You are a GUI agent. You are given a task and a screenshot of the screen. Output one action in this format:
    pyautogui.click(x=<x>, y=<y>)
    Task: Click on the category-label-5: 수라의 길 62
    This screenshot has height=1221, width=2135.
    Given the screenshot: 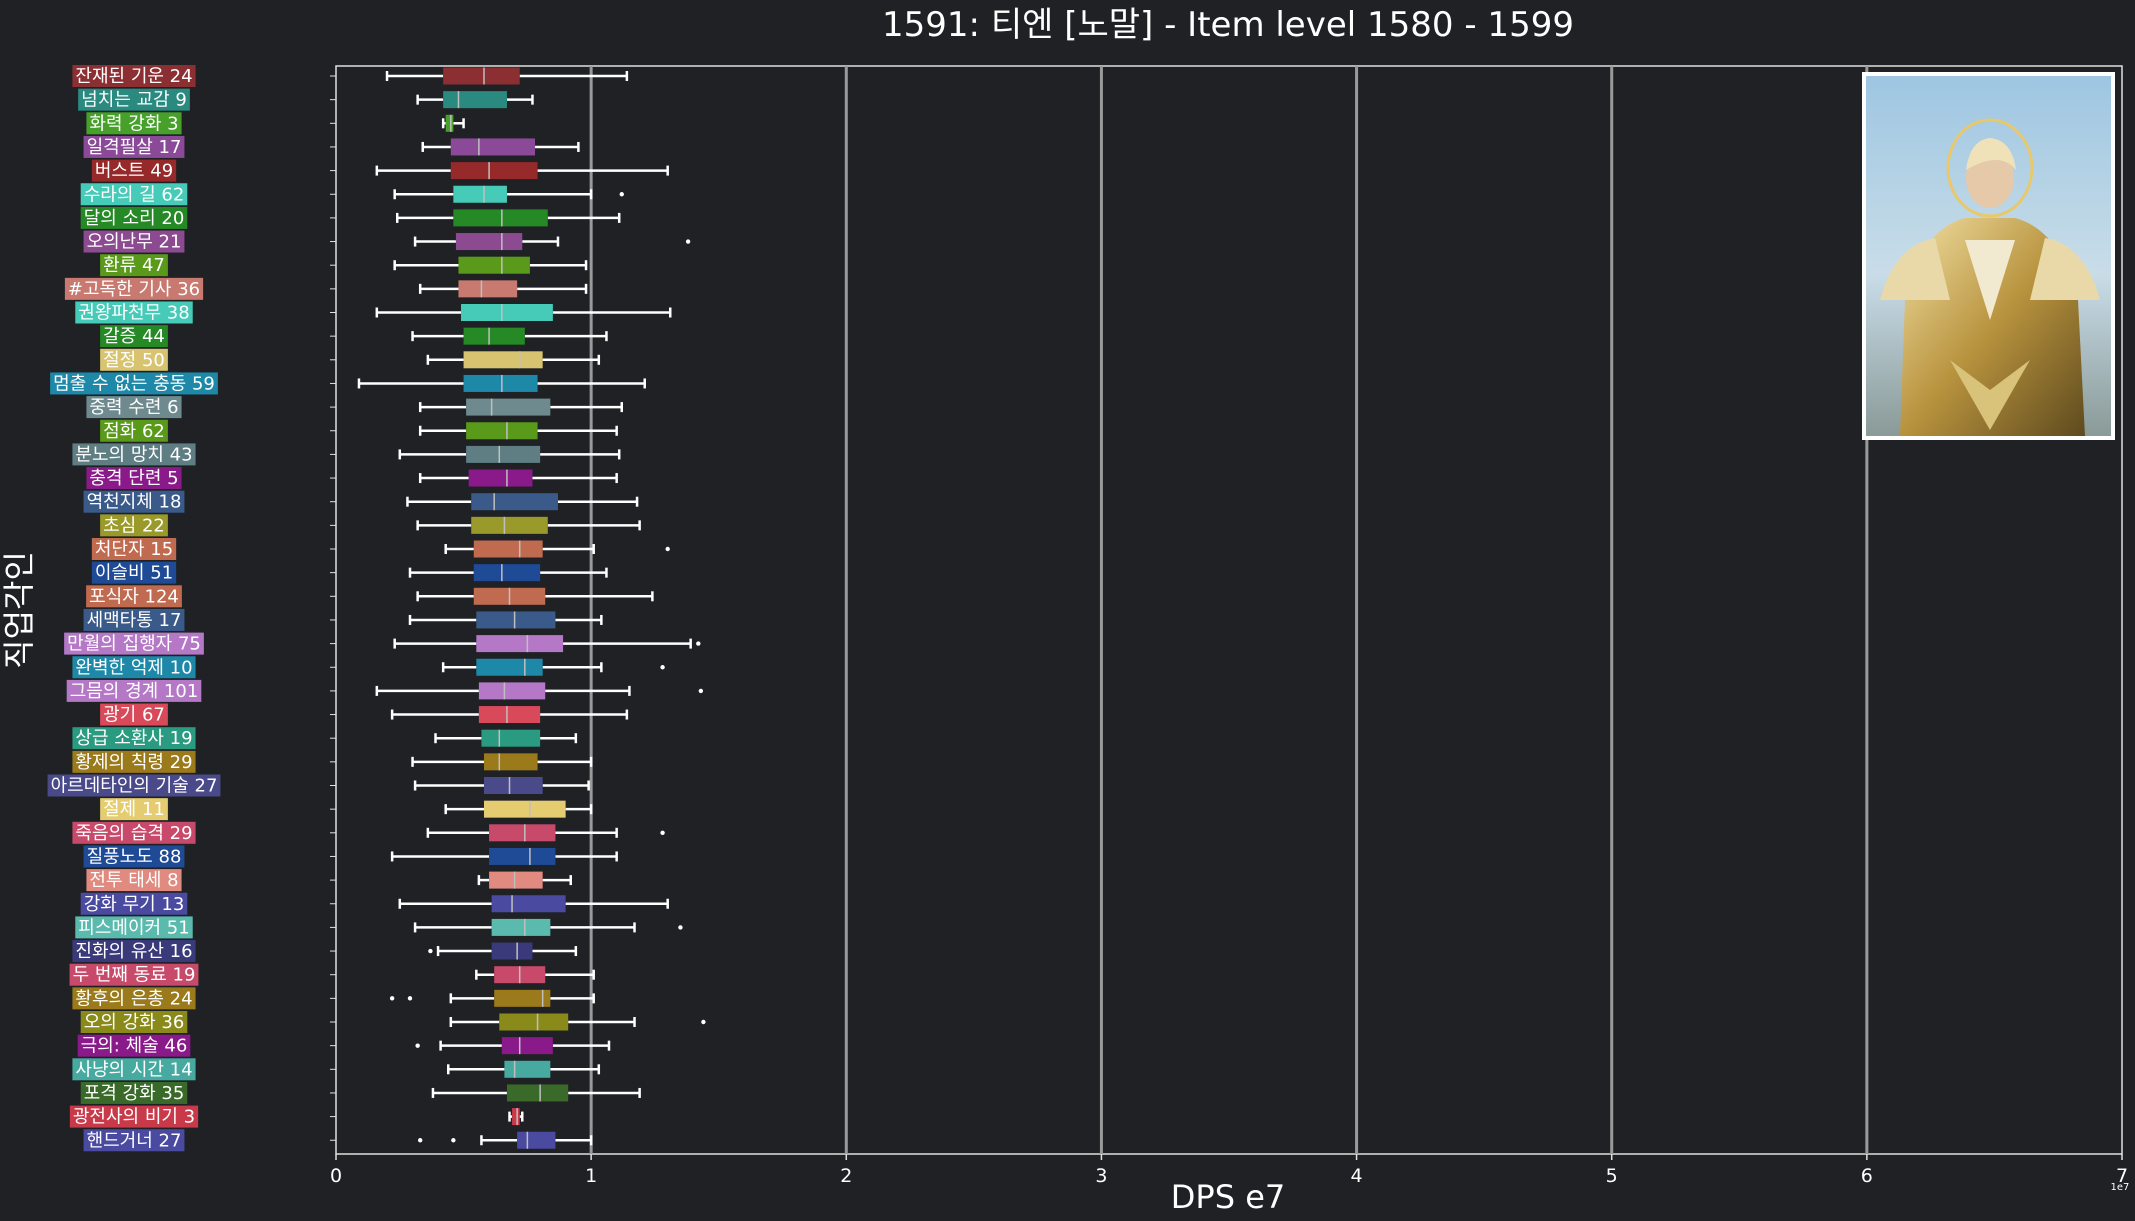 What is the action you would take?
    pyautogui.click(x=134, y=194)
    